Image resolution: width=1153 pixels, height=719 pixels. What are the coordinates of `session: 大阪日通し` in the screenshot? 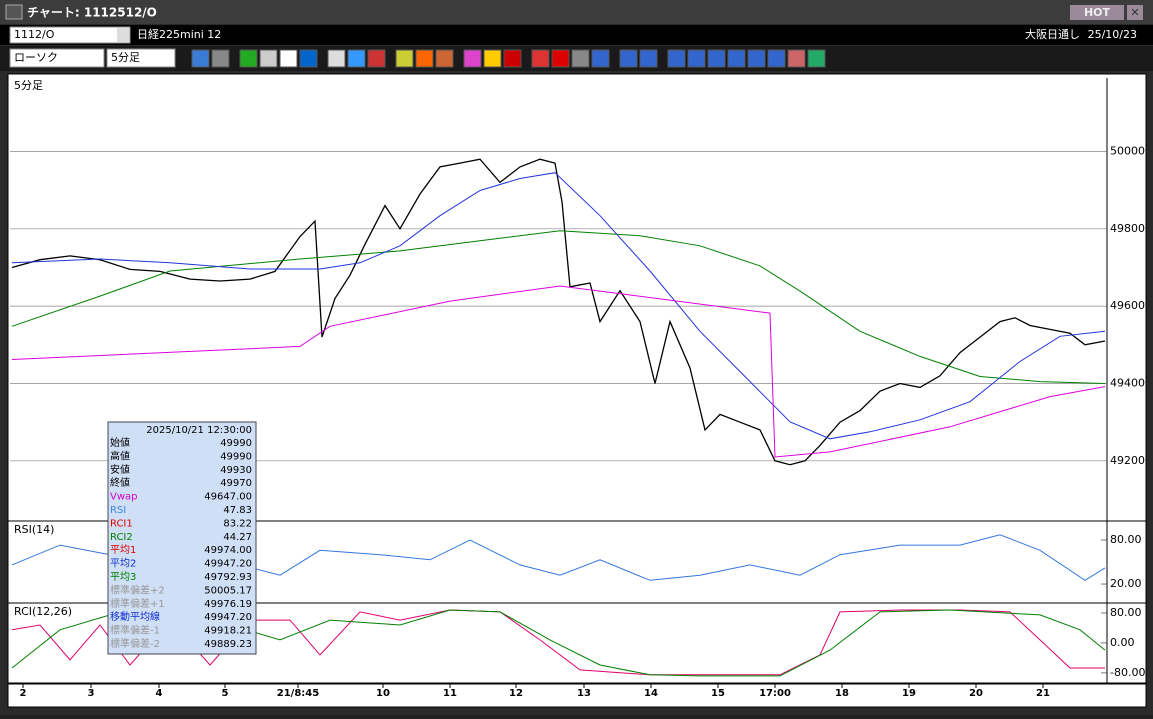 It's located at (1052, 34).